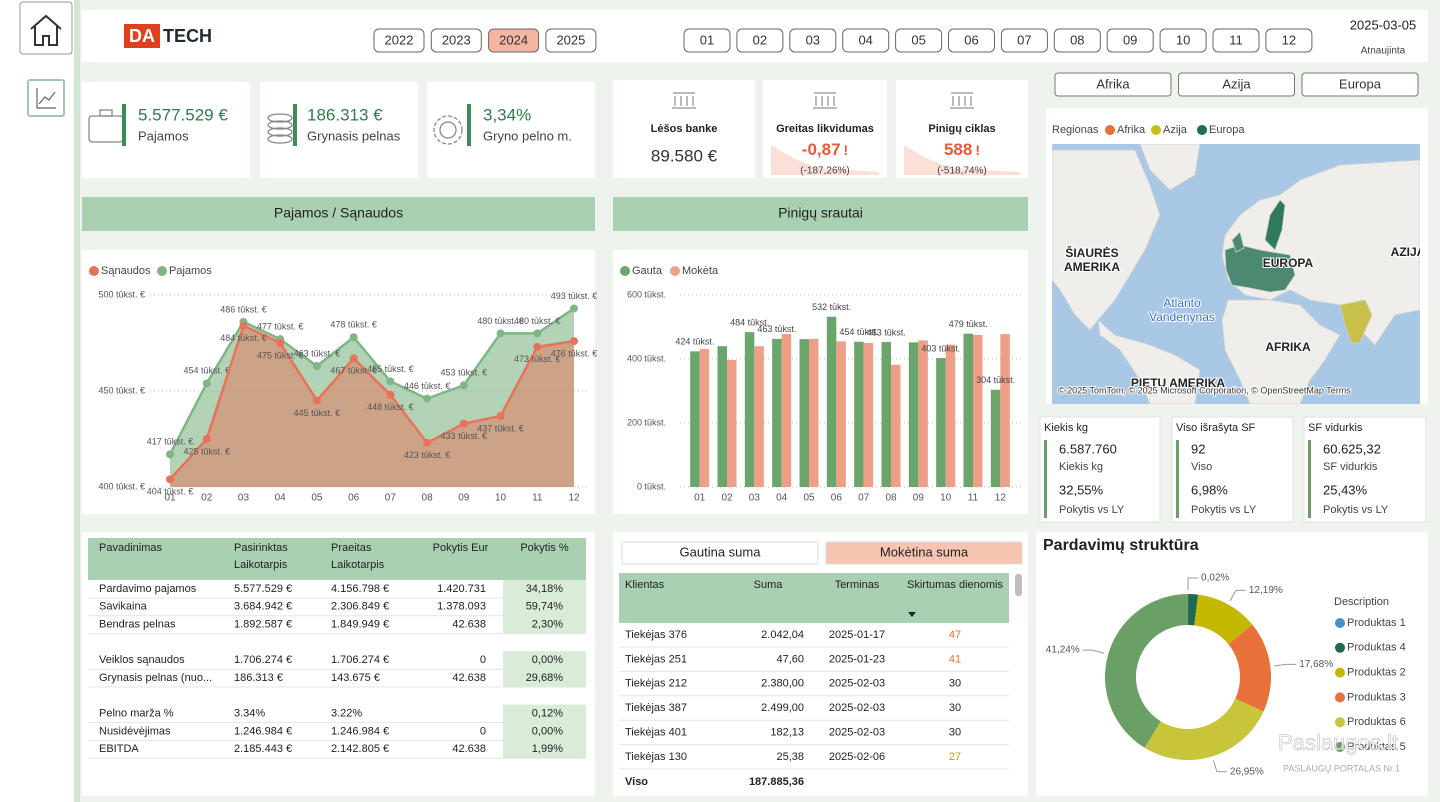 Image resolution: width=1440 pixels, height=802 pixels. I want to click on chart-button, so click(46, 98).